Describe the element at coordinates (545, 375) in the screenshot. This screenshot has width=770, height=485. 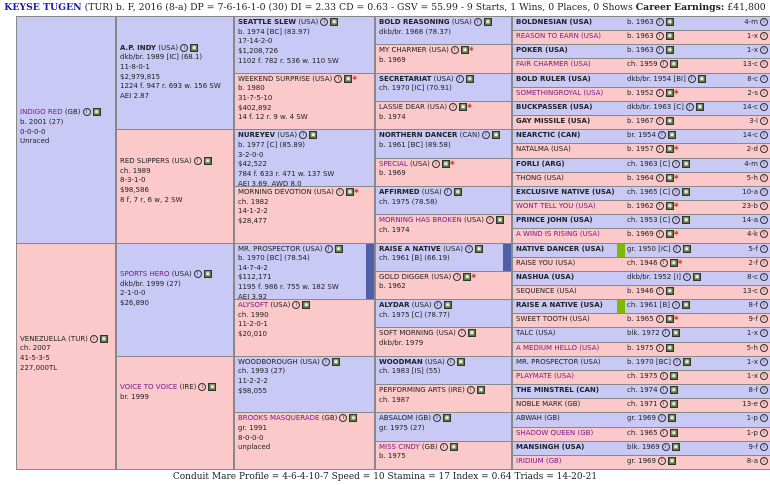
I see `horse-name-link: PLAYMATE (USA)` at that location.